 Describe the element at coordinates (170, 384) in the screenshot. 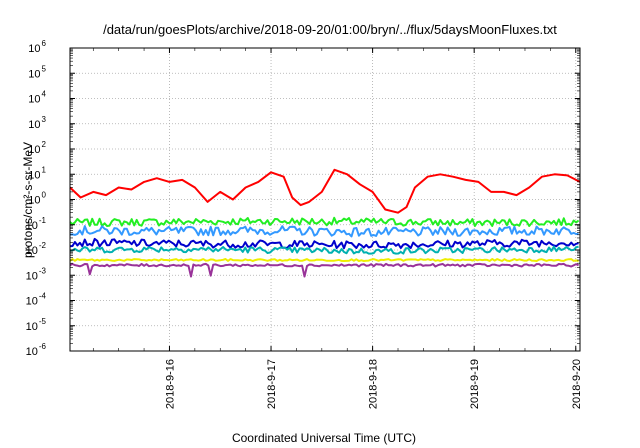

I see `x-tick-label: 2018-9-16` at that location.